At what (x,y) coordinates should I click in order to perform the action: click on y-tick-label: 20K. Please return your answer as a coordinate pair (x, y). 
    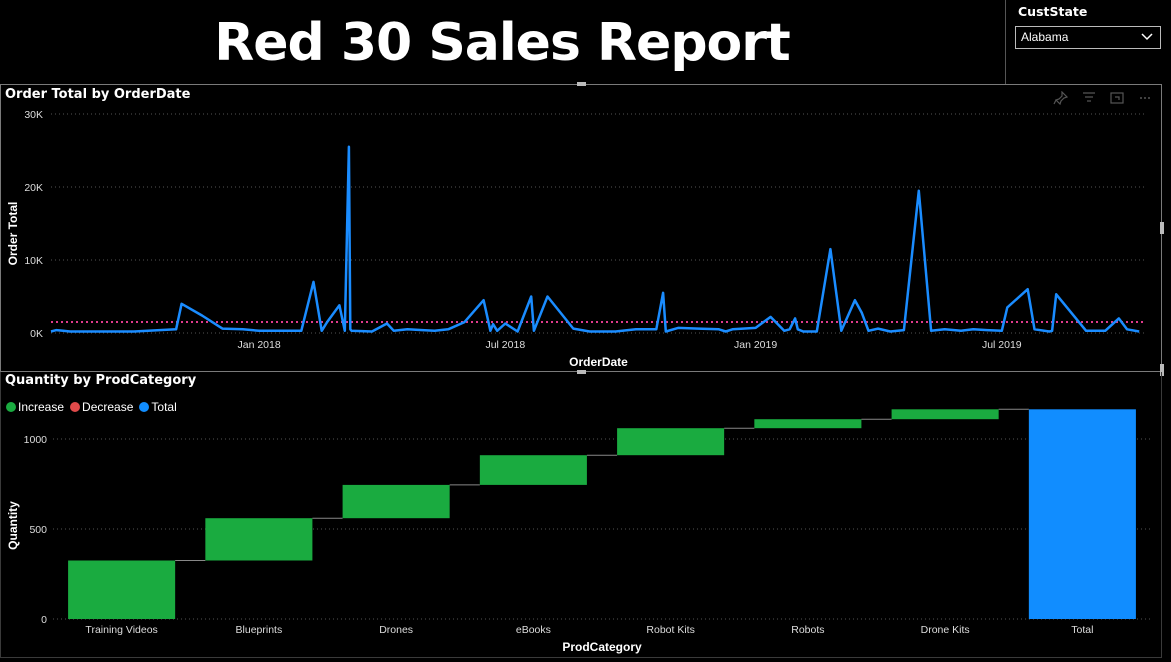
    Looking at the image, I should click on (33, 188).